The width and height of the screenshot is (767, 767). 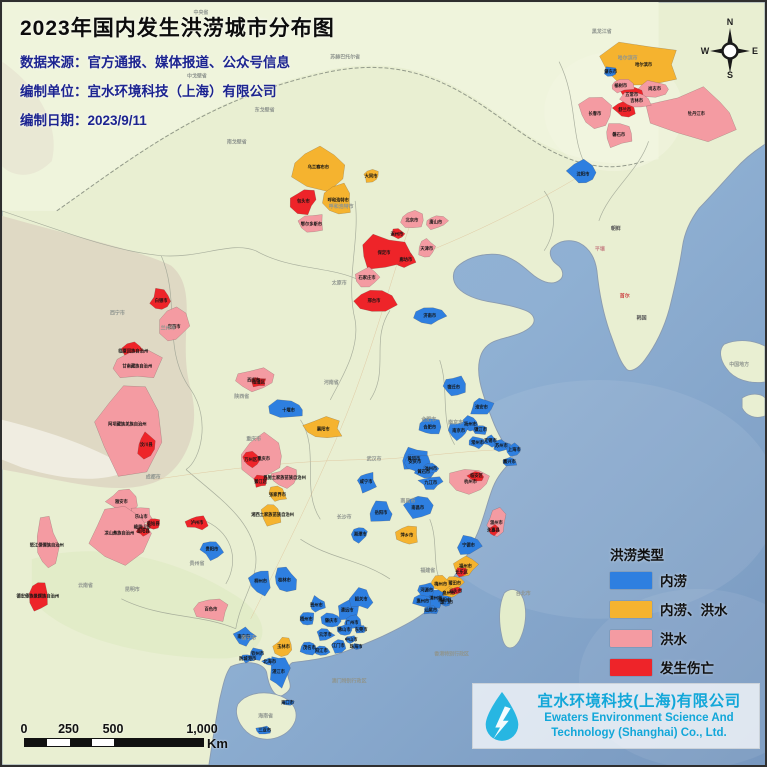 I want to click on basemap-label: 平壤, so click(x=600, y=249).